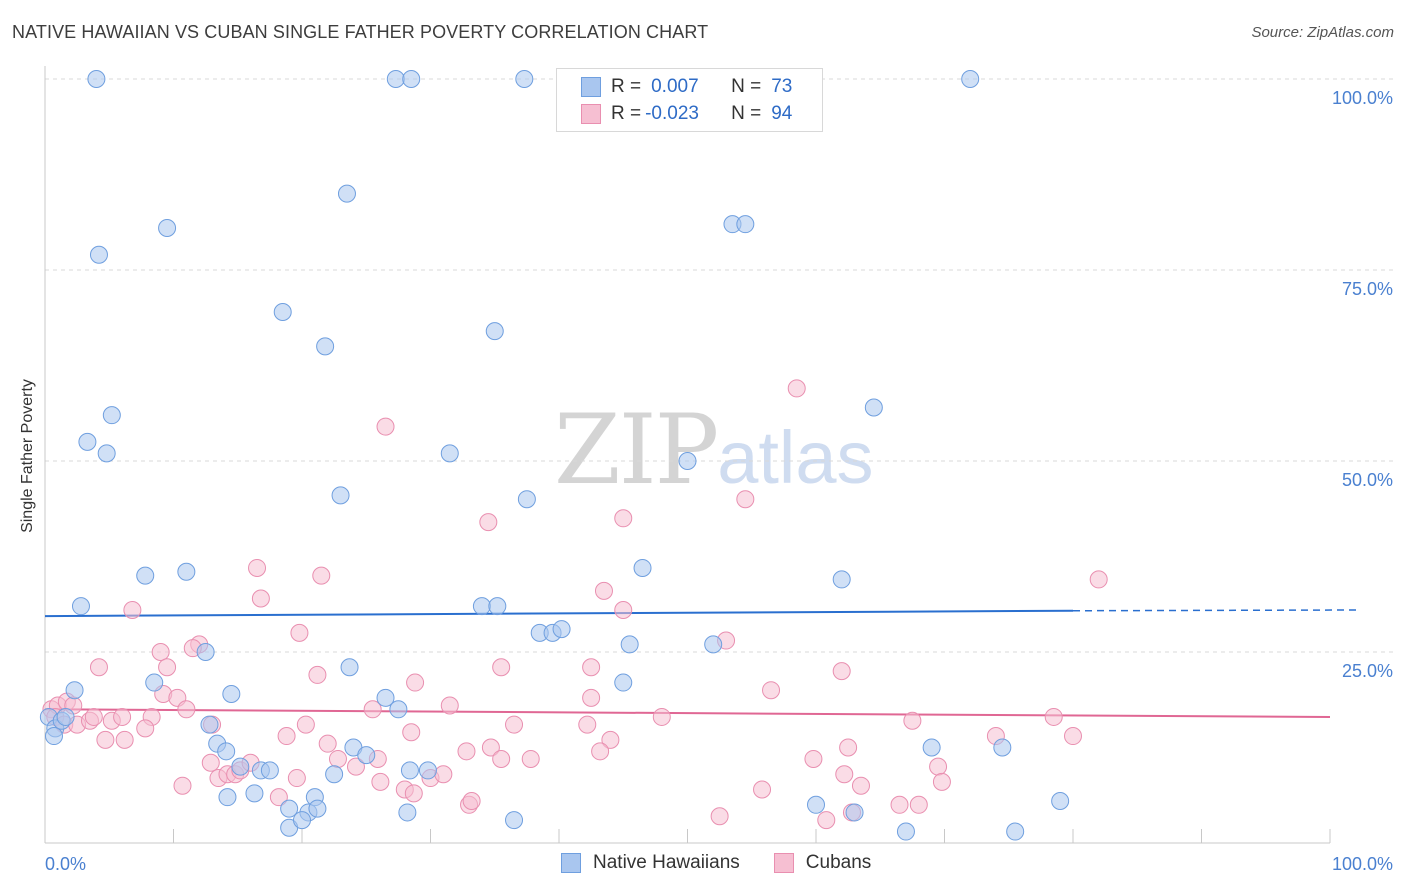 This screenshot has width=1406, height=892. Describe the element at coordinates (686, 87) in the screenshot. I see `legend-row-native-hawaiians: R = 0.007 N = 73` at that location.